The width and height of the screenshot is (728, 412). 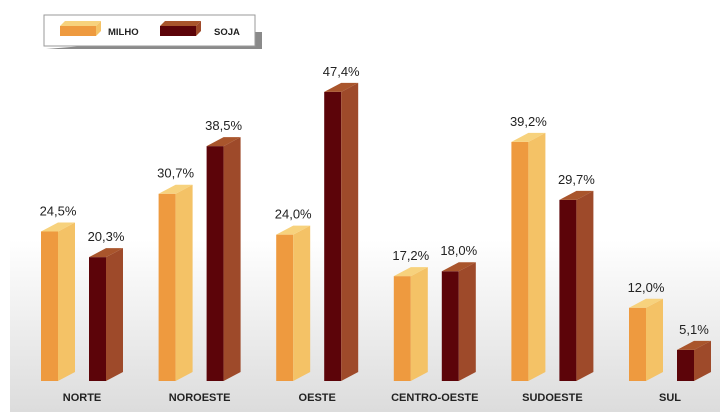 I want to click on value-label: 39,2%, so click(x=528, y=121).